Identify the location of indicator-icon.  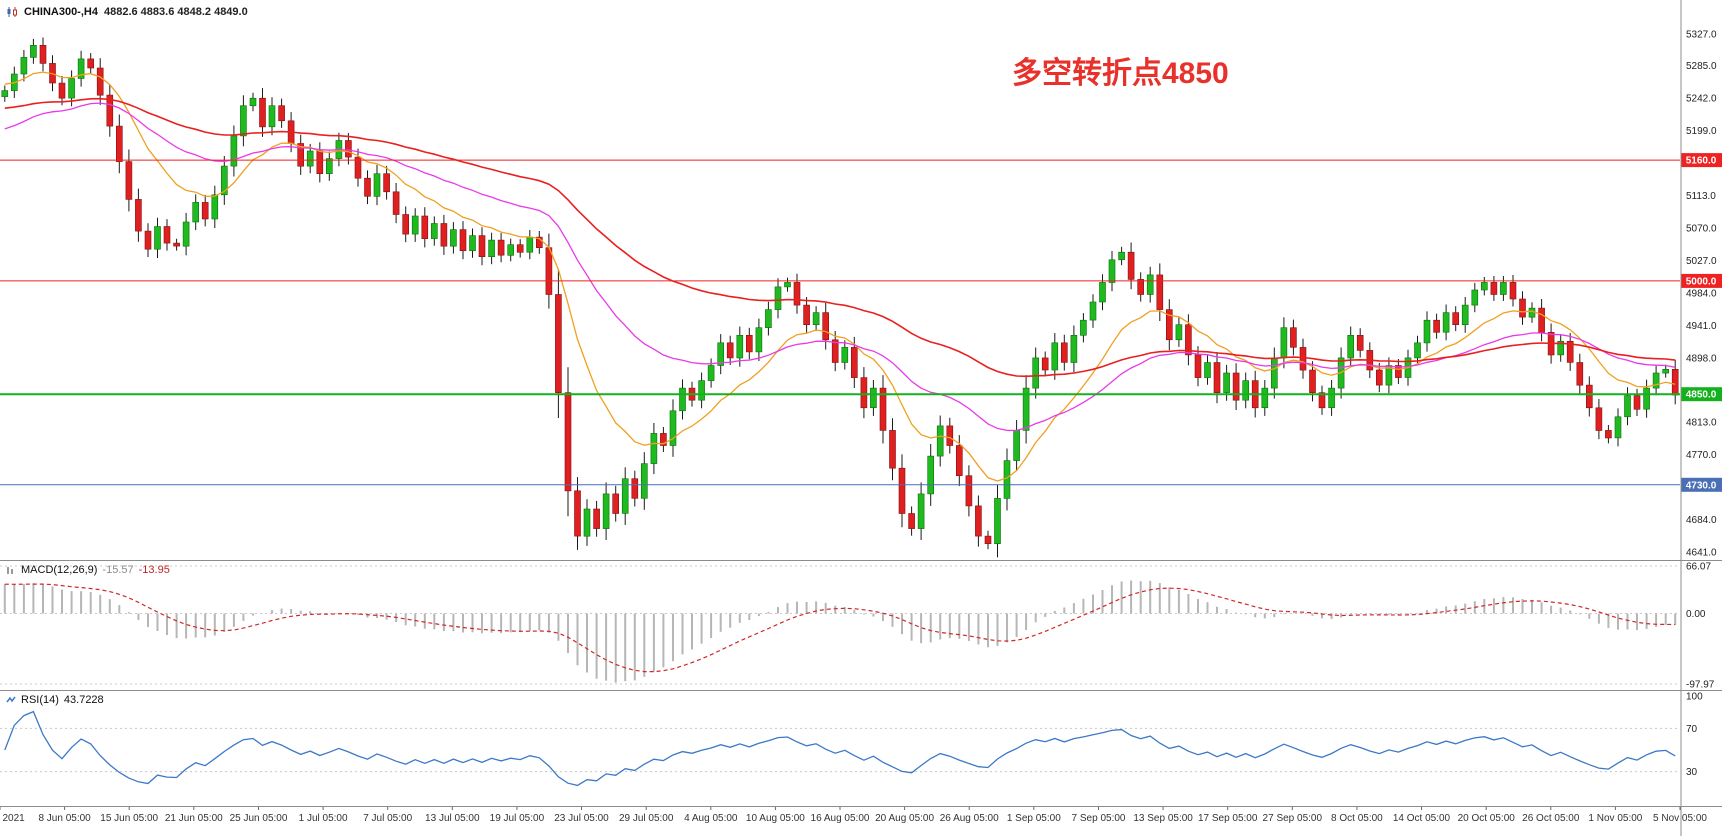
(11, 570).